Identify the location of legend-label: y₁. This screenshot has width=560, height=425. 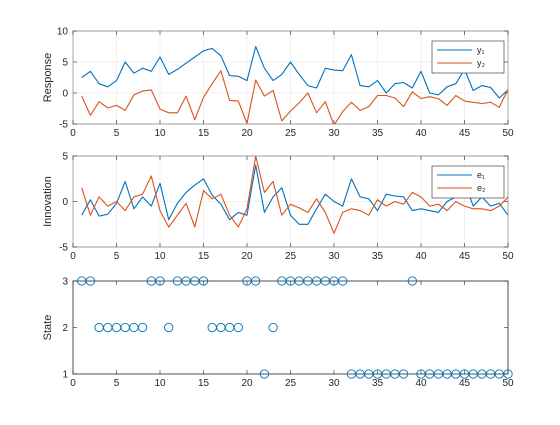
(481, 50).